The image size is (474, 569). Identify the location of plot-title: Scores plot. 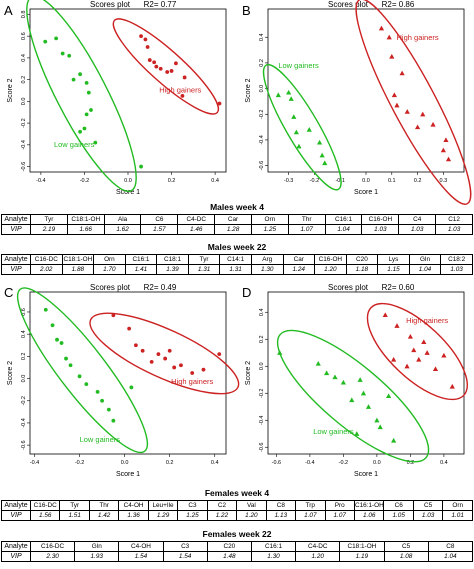
(348, 287).